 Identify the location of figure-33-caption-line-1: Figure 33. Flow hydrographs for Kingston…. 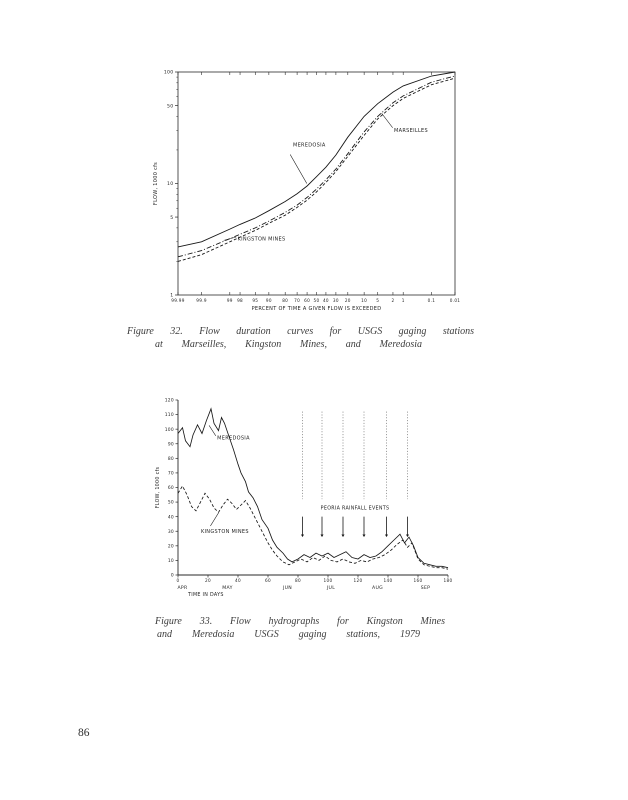
(300, 621).